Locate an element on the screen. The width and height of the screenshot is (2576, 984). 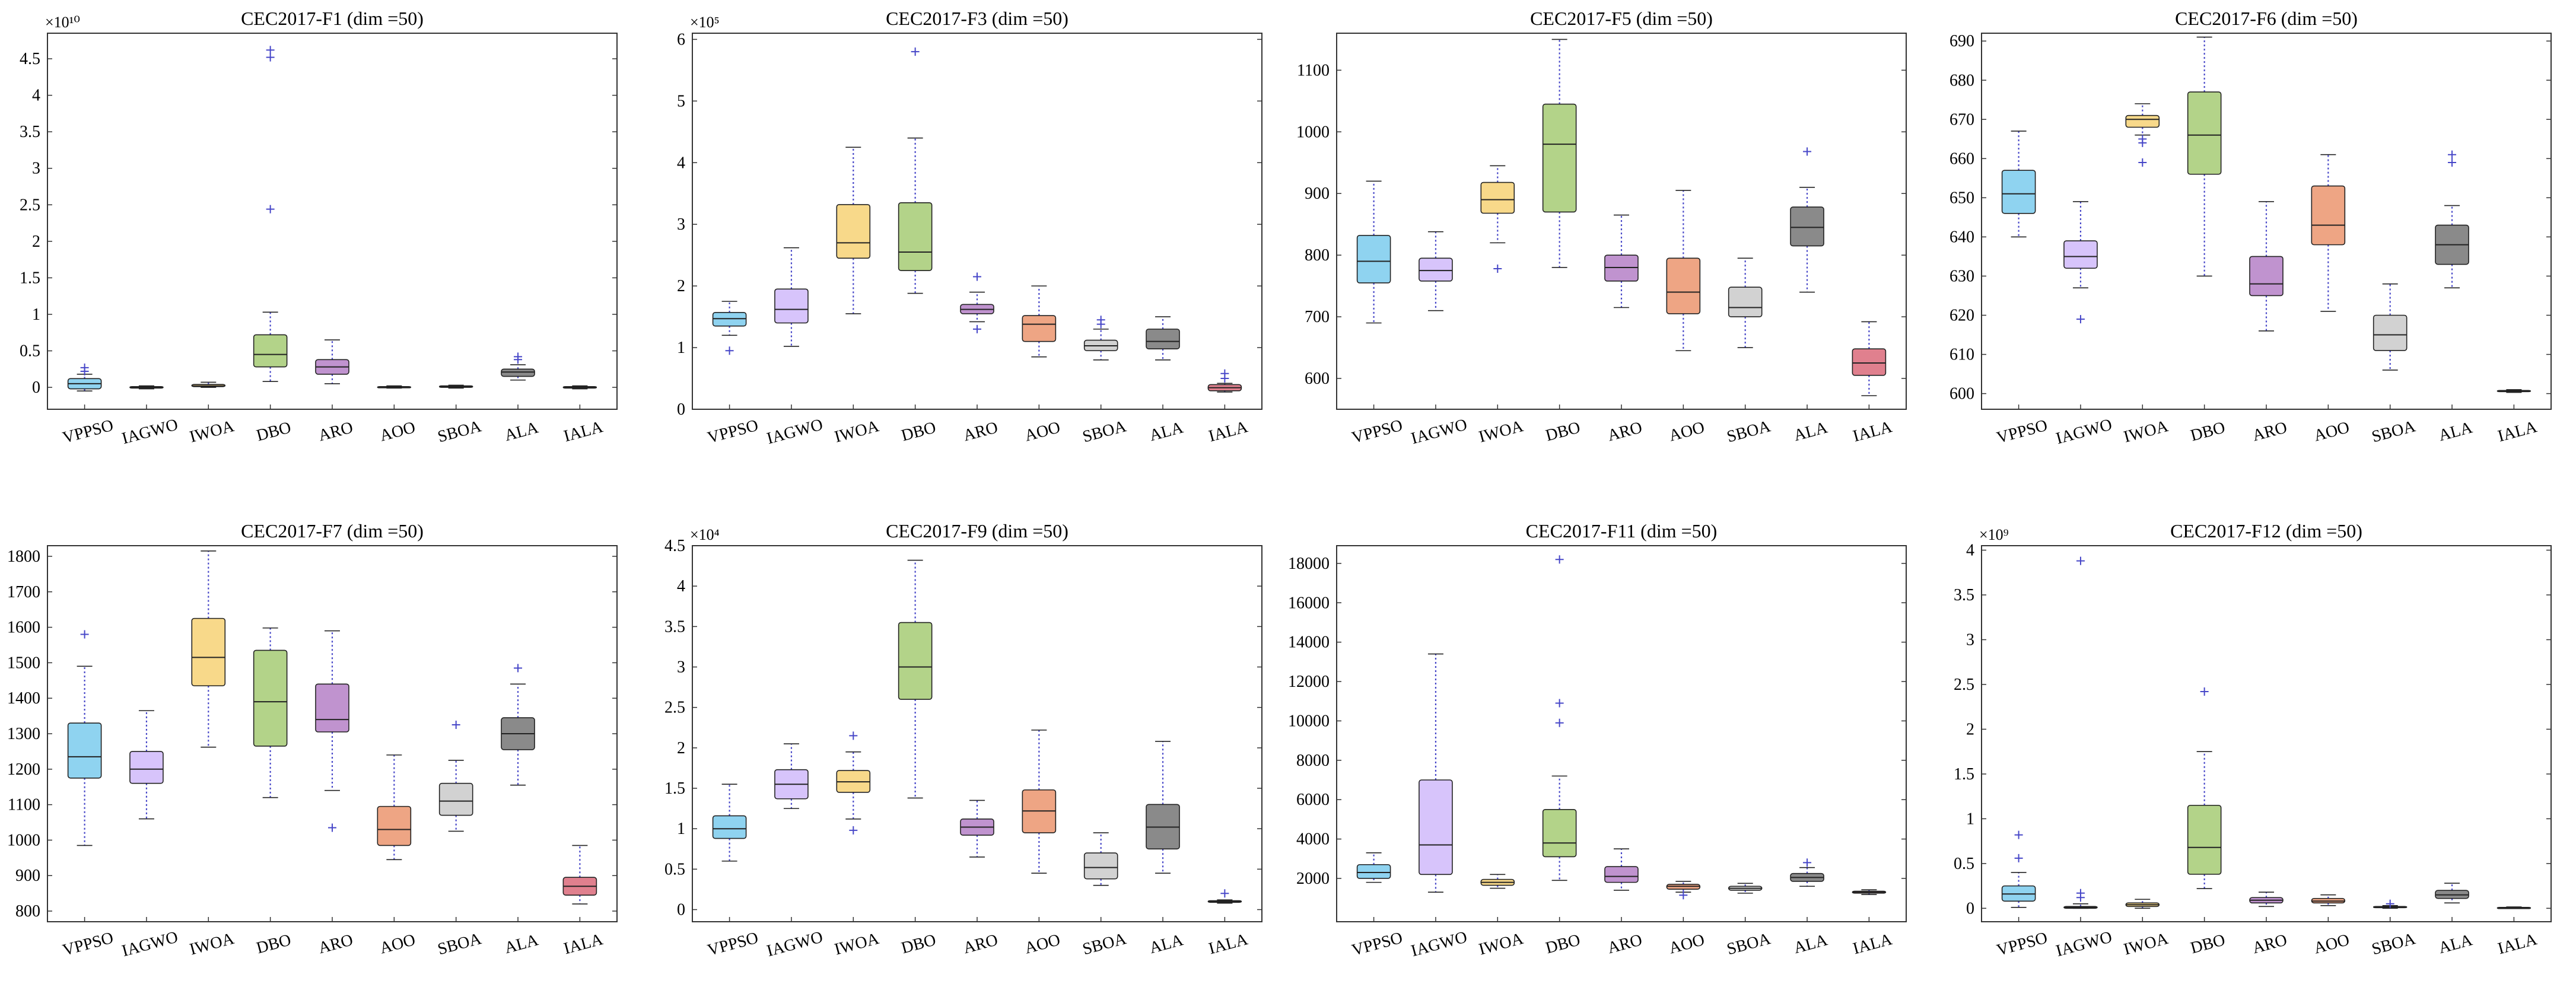
exponent-label: ×10⁴ is located at coordinates (705, 534).